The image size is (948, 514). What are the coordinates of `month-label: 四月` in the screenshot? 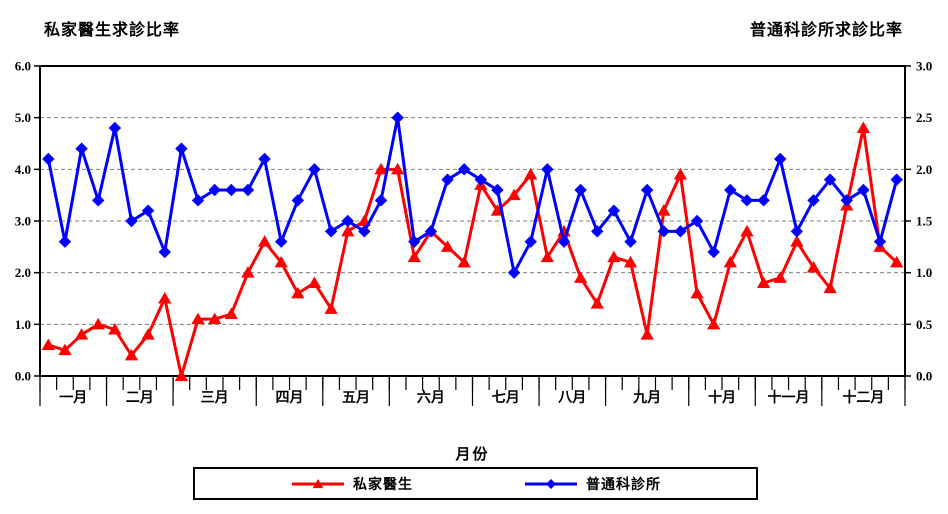 It's located at (290, 398).